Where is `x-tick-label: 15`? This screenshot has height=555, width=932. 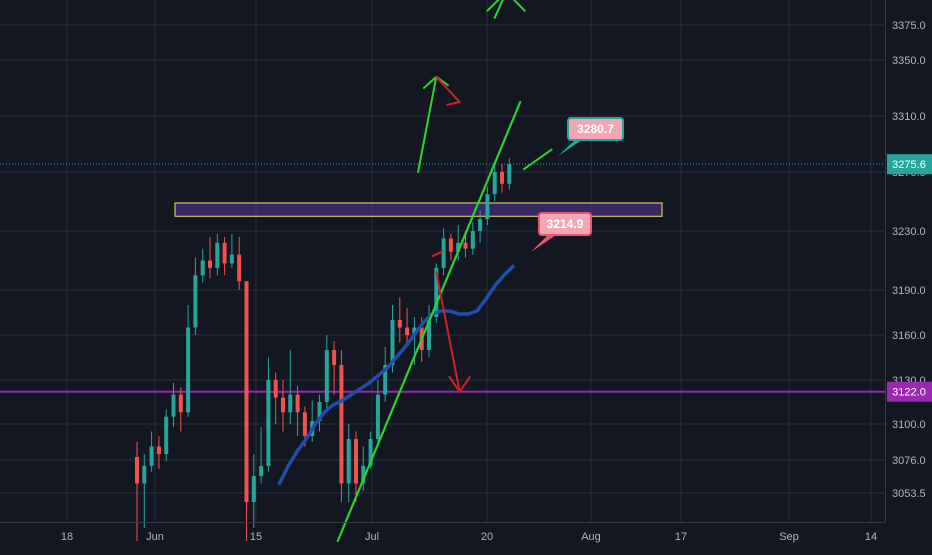 x-tick-label: 15 is located at coordinates (256, 537).